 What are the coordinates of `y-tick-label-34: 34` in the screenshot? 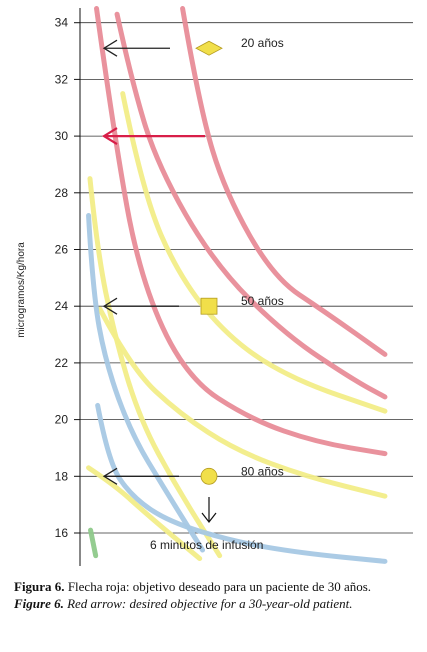 It's located at (62, 23).